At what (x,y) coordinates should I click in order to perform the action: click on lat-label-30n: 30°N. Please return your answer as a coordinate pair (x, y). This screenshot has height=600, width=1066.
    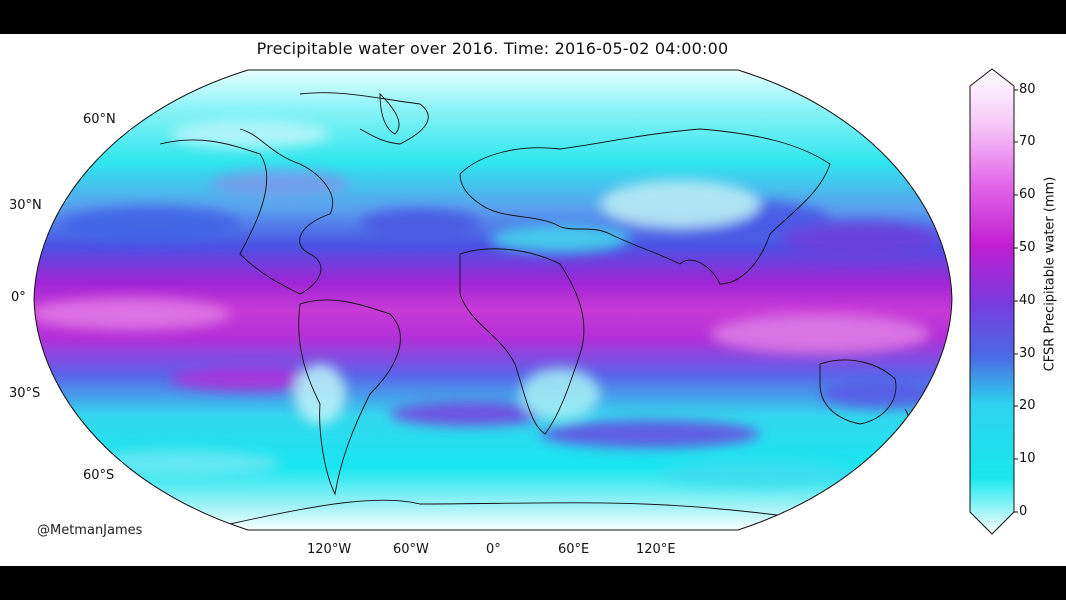
    Looking at the image, I should click on (25, 205).